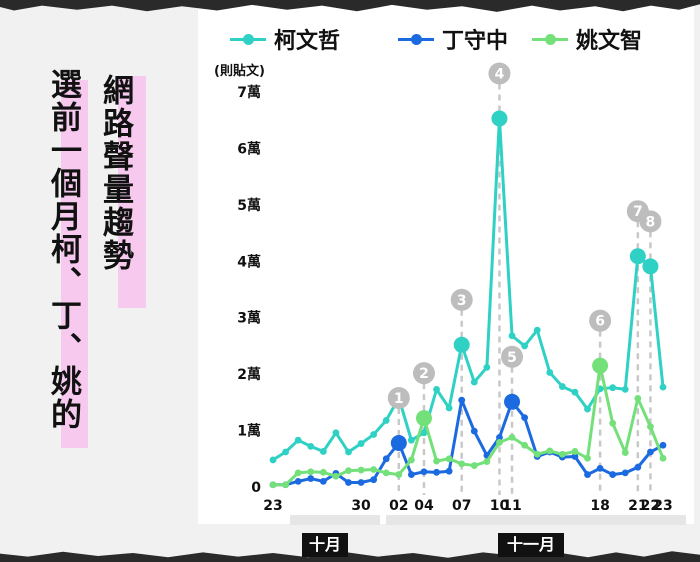  I want to click on x-tick-label: 04, so click(424, 506).